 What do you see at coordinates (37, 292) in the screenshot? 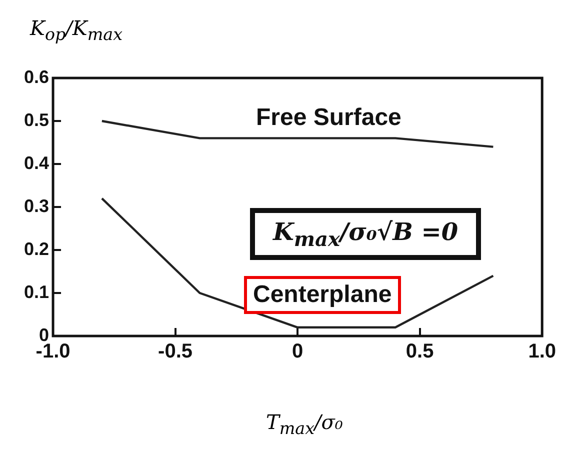
I see `y-tick-label: 0.1` at bounding box center [37, 292].